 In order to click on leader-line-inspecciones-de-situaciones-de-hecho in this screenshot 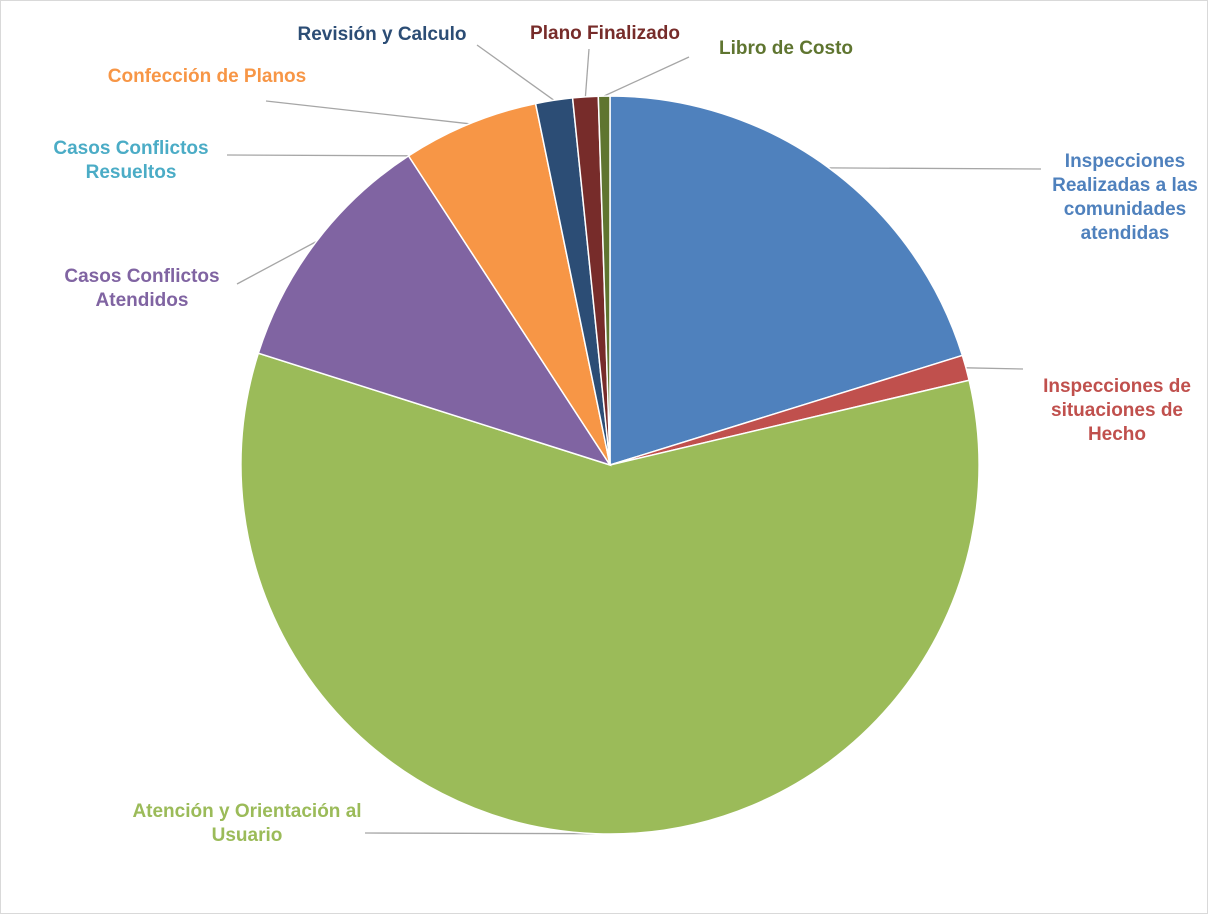, I will do `click(994, 368)`.